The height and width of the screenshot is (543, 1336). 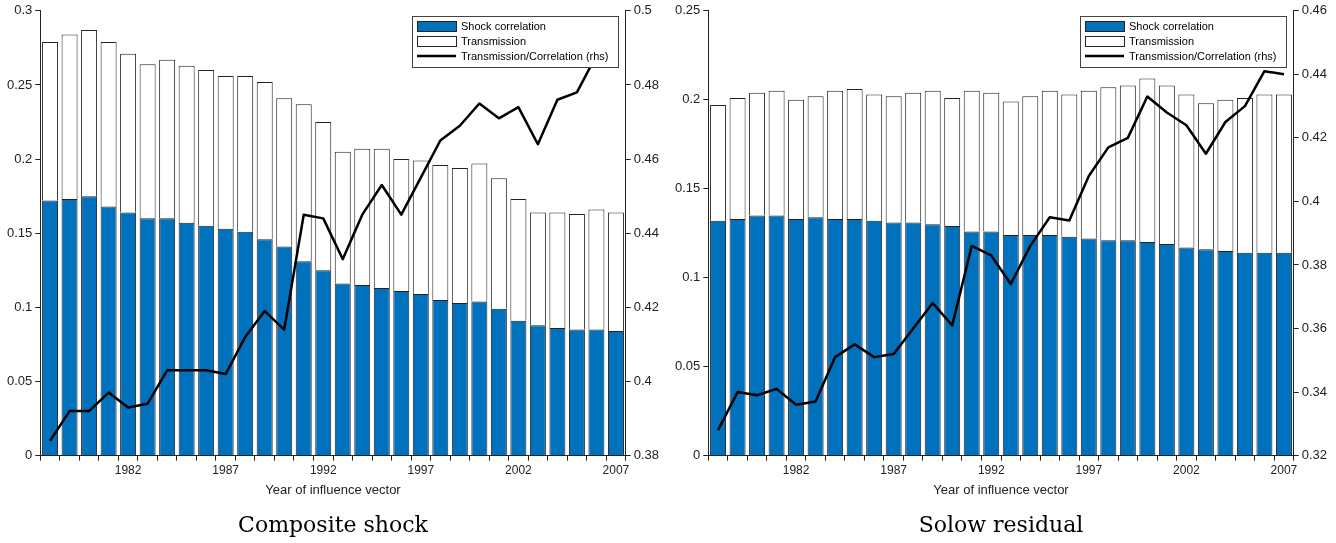 I want to click on y2-tick-label: 0.32, so click(x=1314, y=455).